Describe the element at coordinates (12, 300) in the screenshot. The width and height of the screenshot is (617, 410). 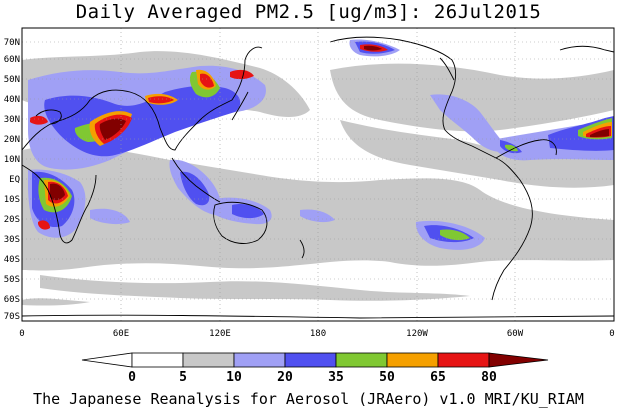
I see `lat-label: 60S` at that location.